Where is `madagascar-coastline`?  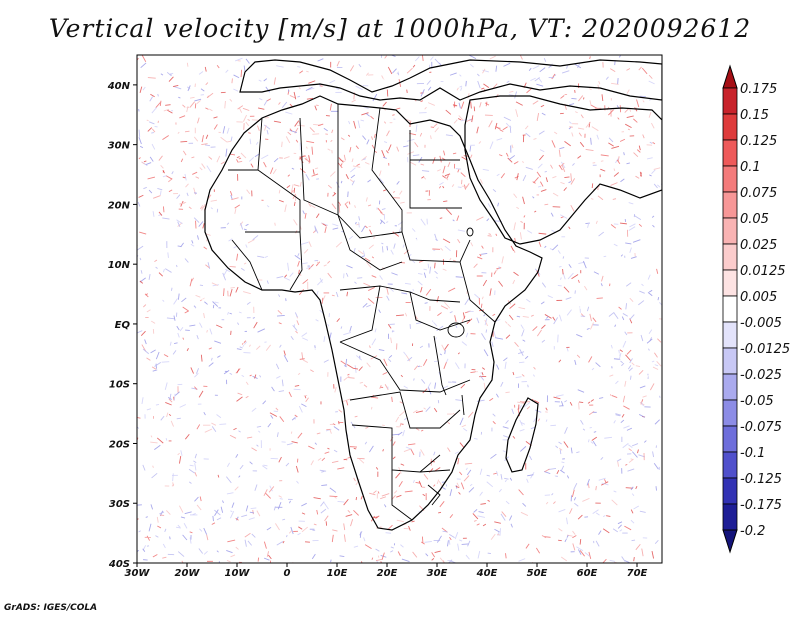
madagascar-coastline is located at coordinates (522, 435).